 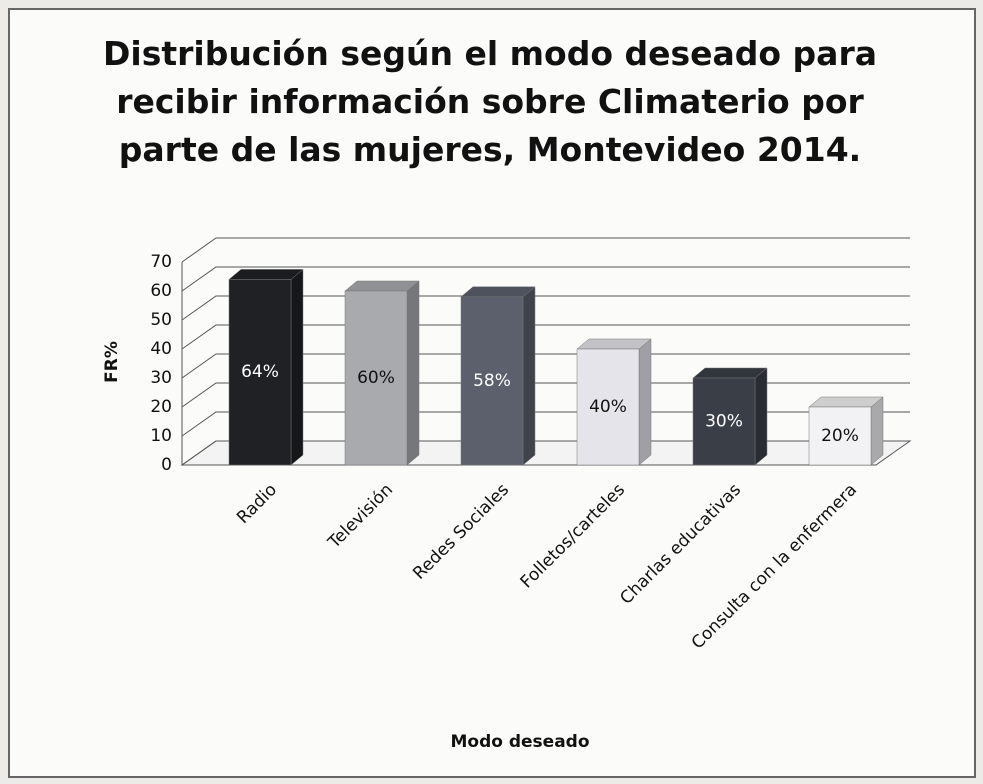 What do you see at coordinates (161, 436) in the screenshot?
I see `y-tick-label: 10` at bounding box center [161, 436].